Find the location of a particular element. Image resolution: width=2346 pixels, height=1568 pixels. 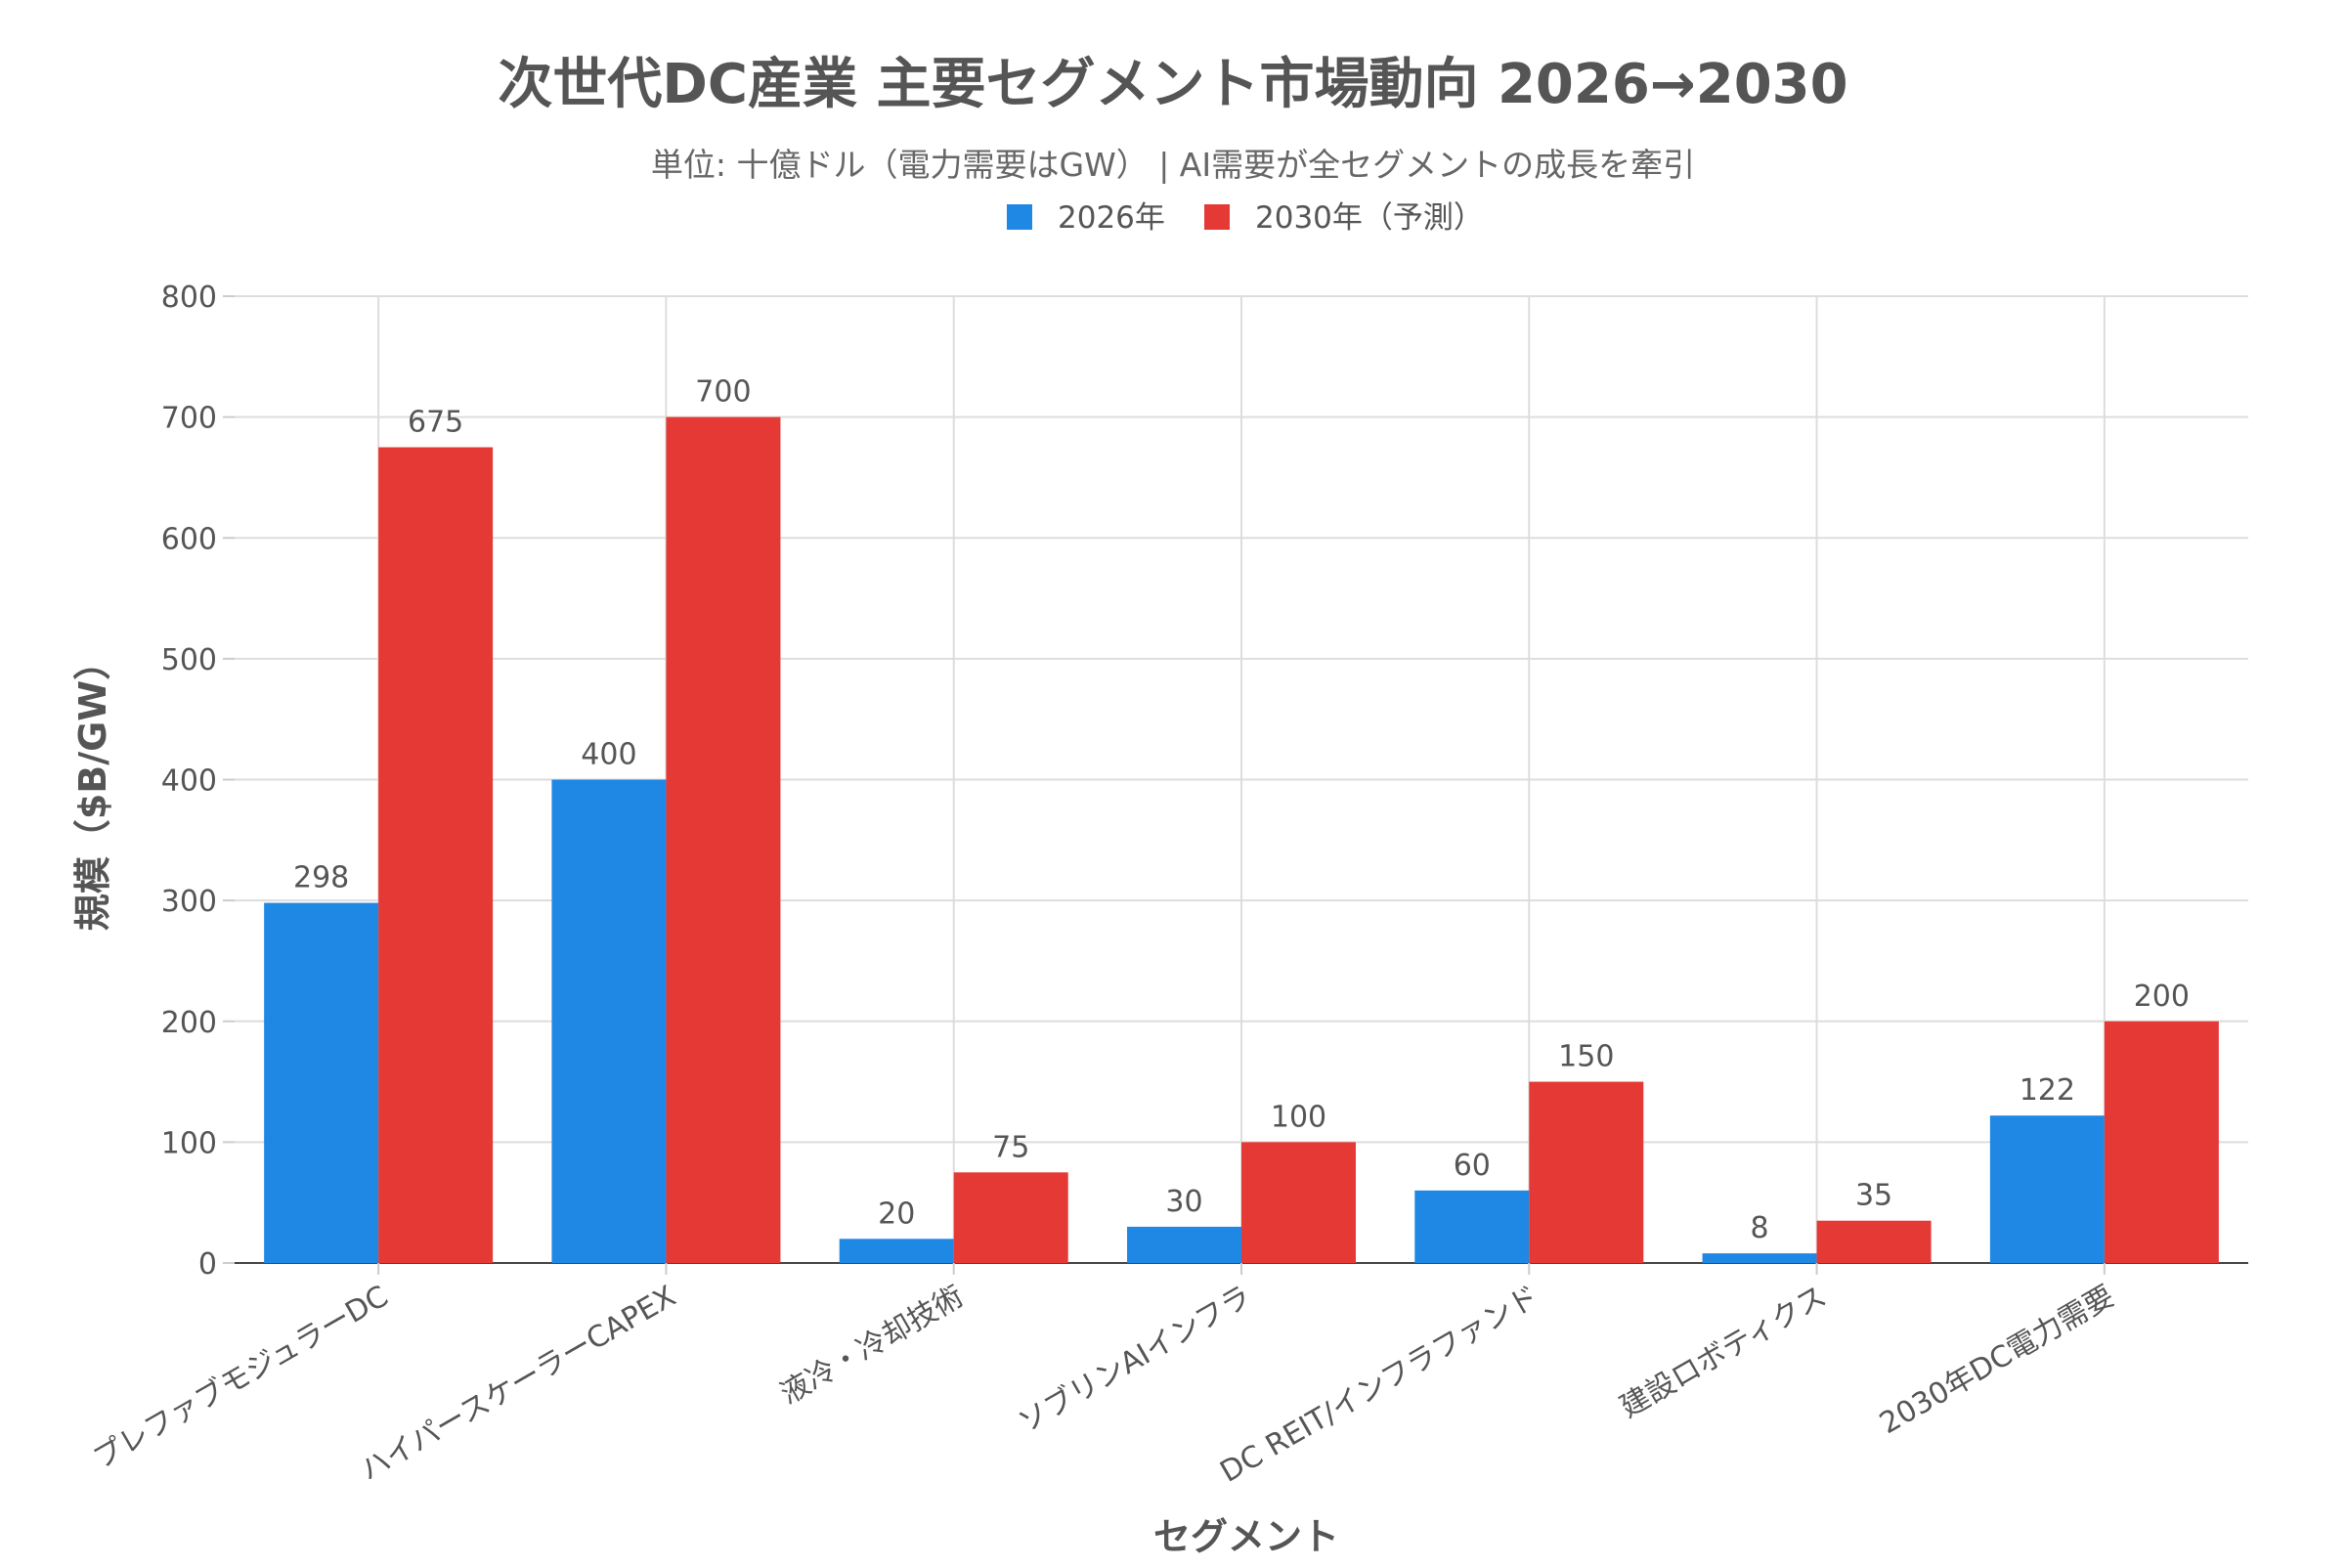

x-tick-label: 液冷・冷却技術 is located at coordinates (872, 1346).